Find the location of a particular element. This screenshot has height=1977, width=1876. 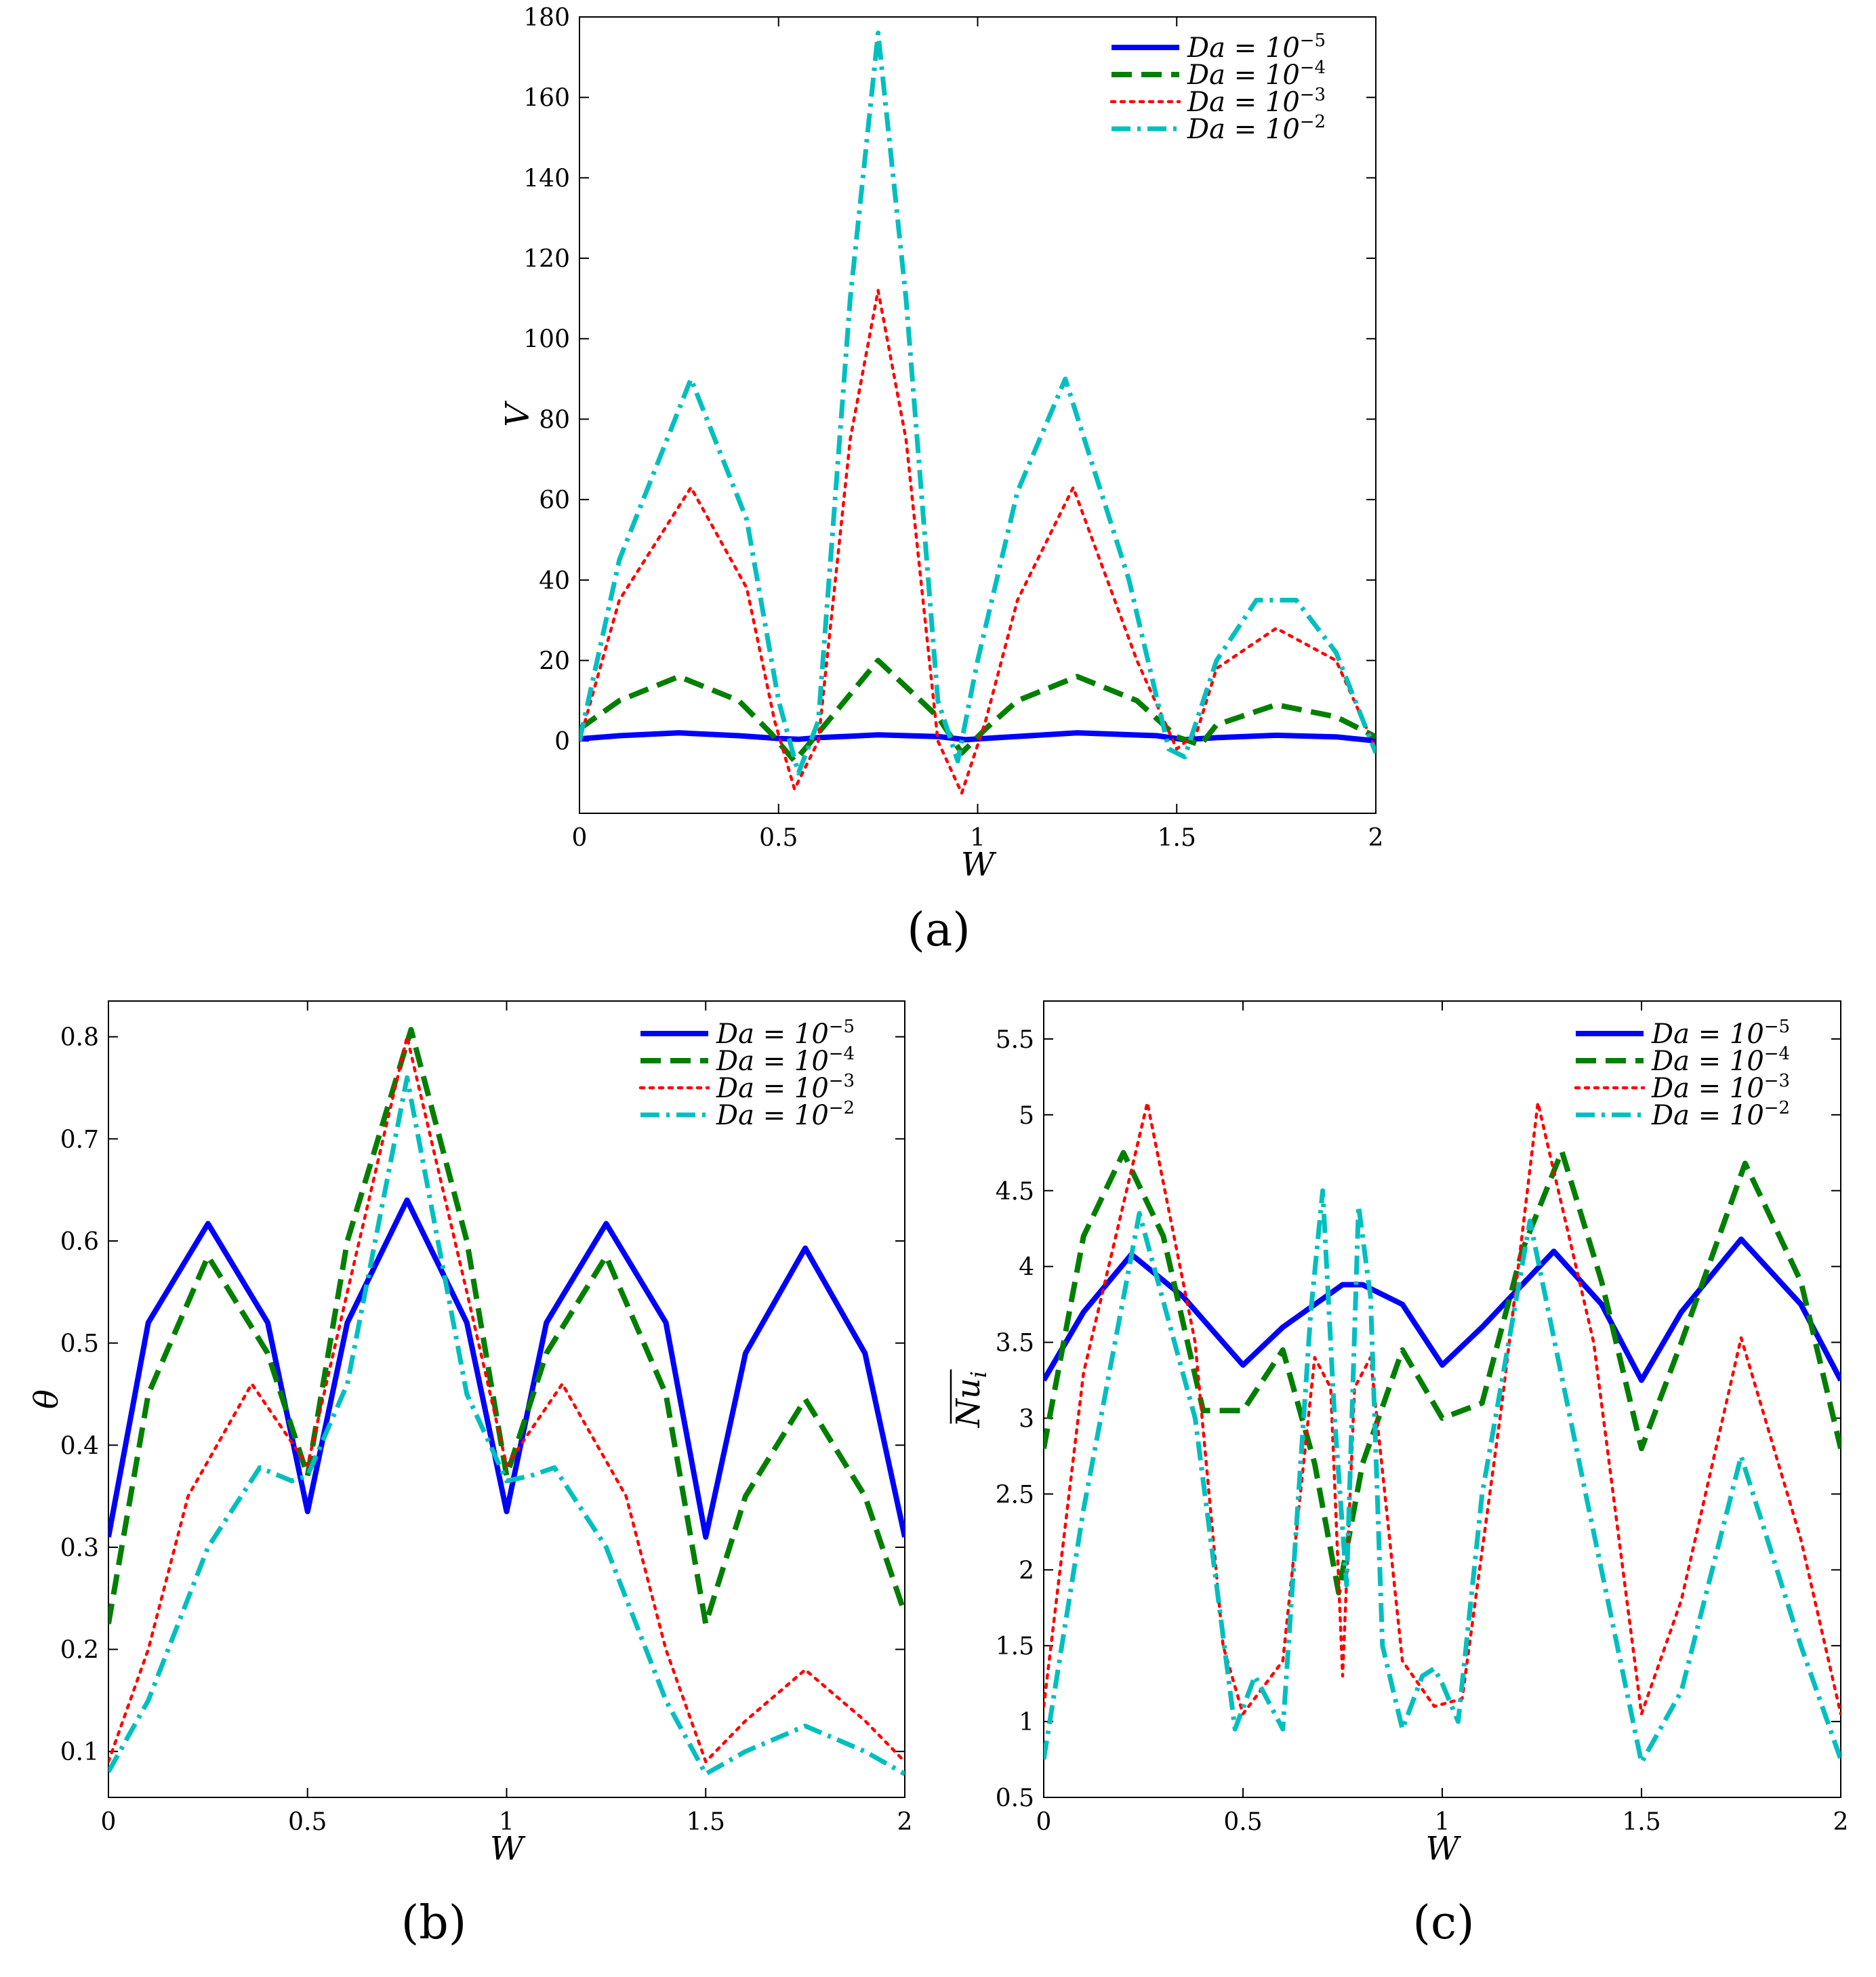

y-tick-label: 0.7 is located at coordinates (80, 1140).